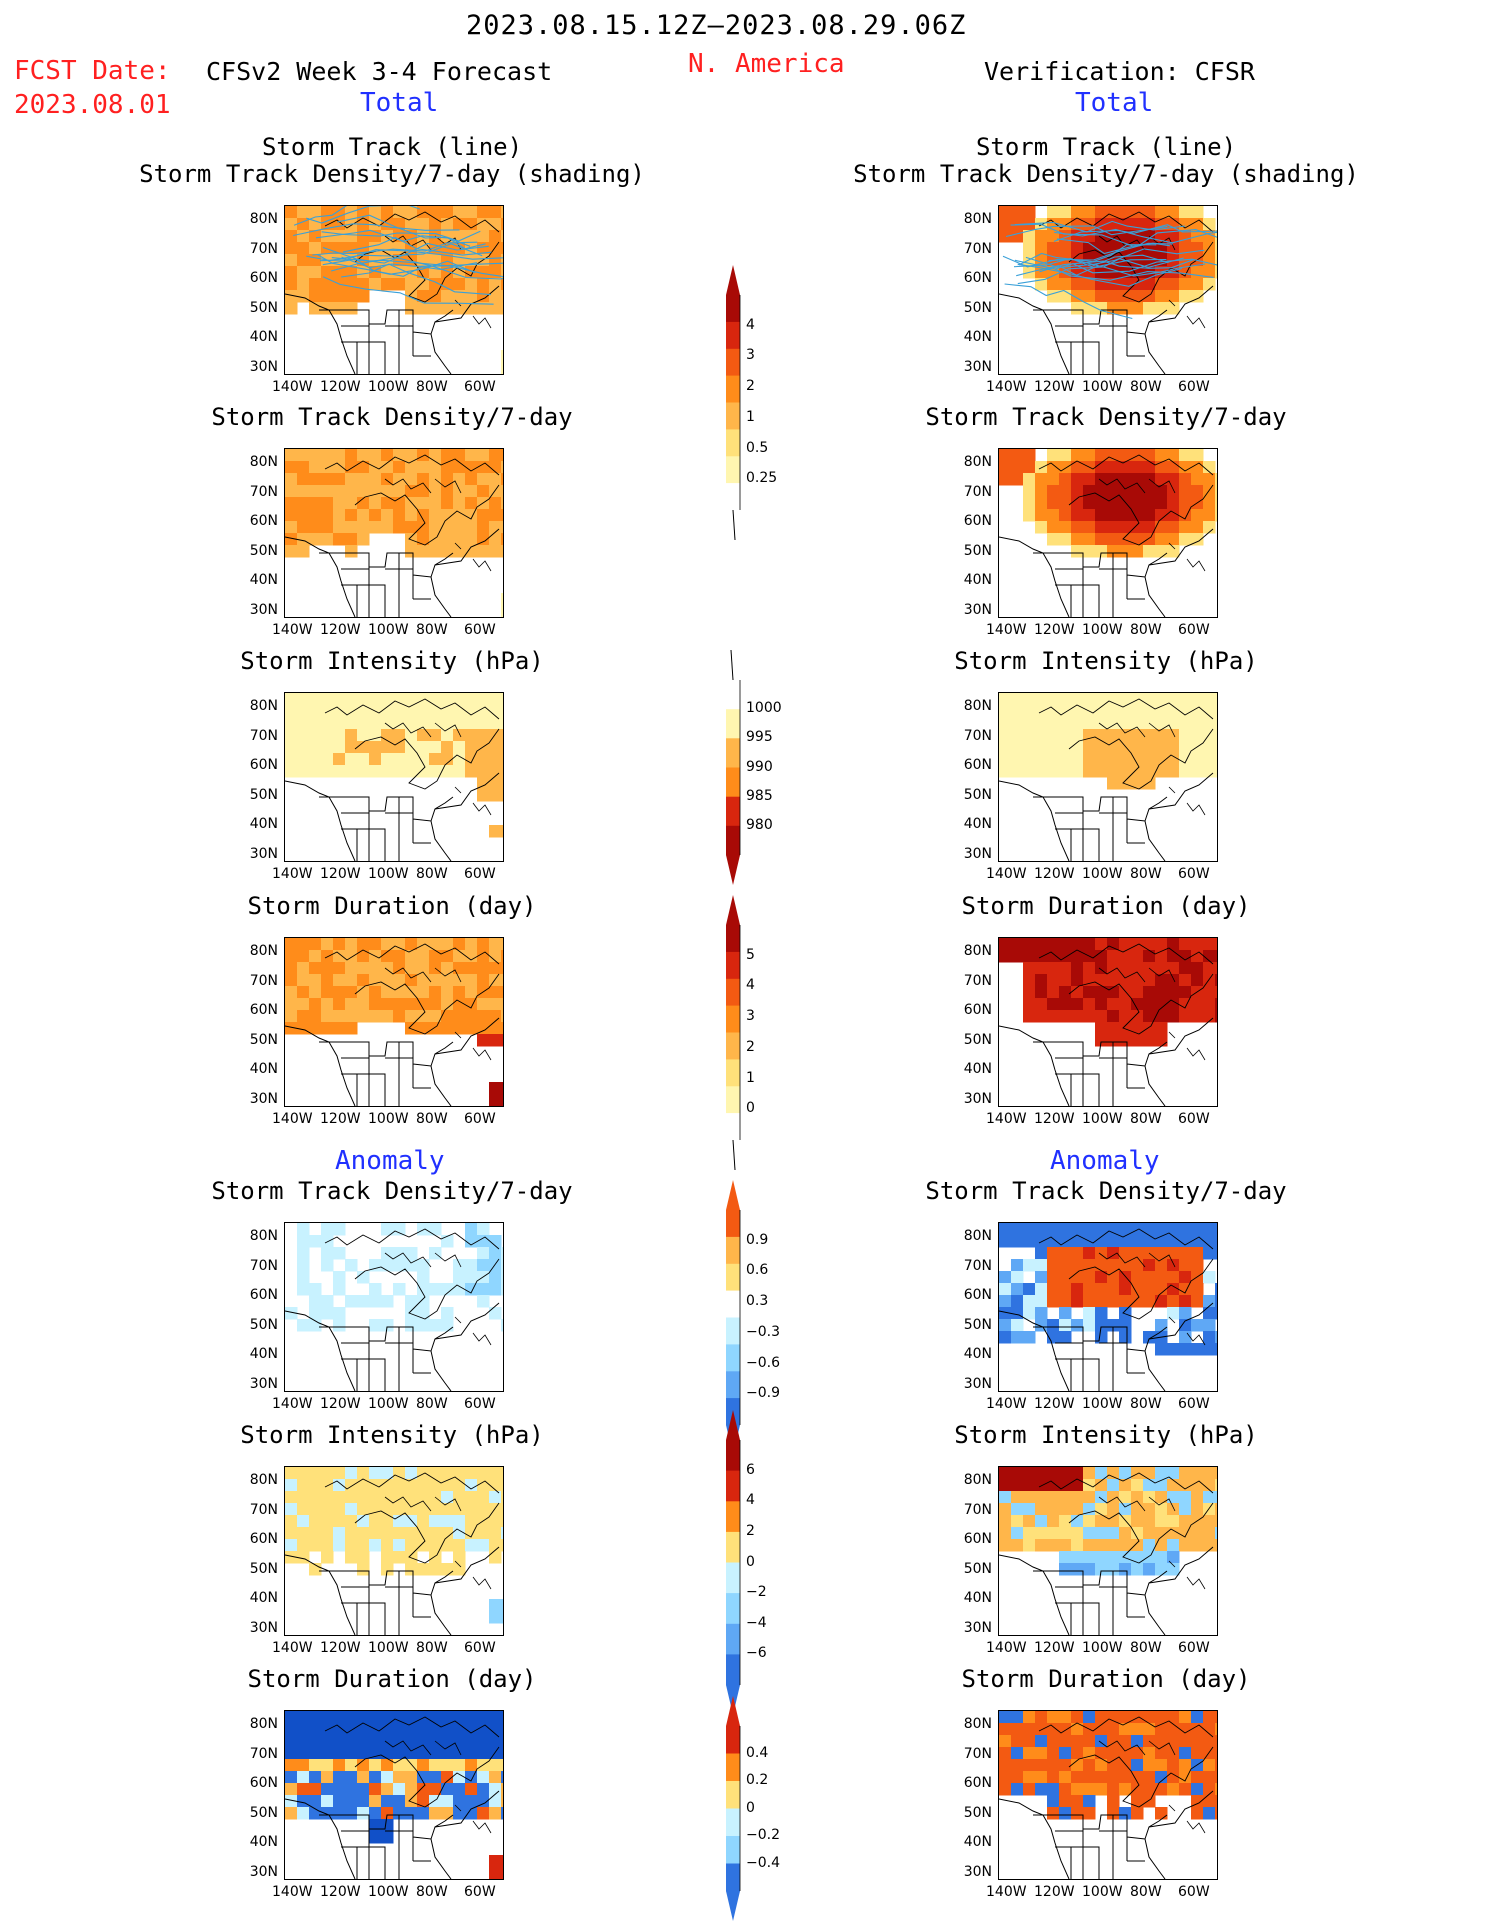  I want to click on right-panel-5-title: Storm Intensity (hPa), so click(1106, 1435).